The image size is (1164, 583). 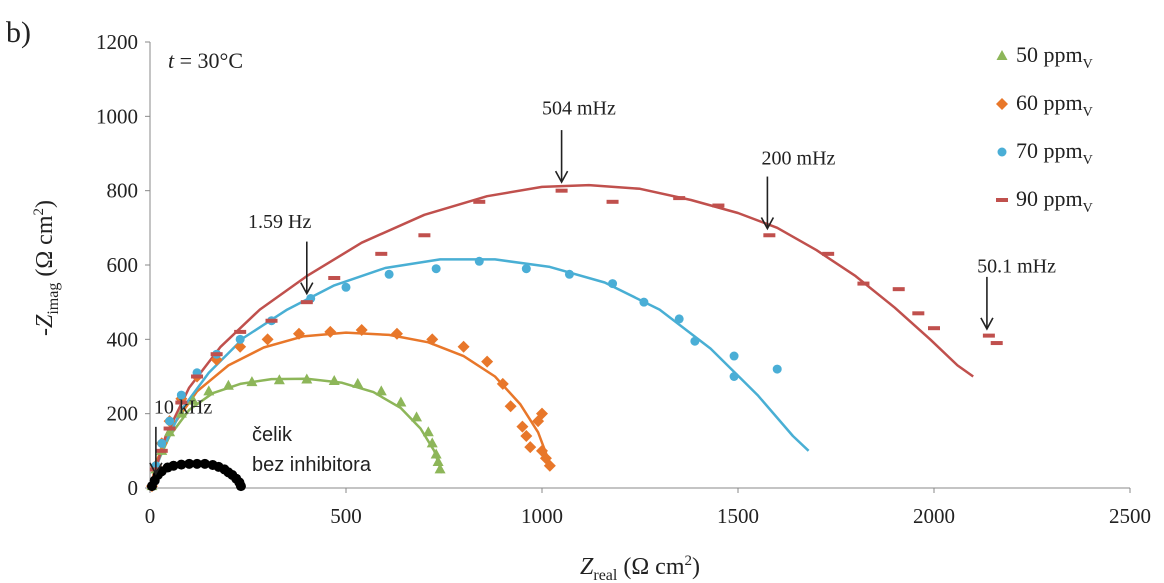 I want to click on y-axis-label: -Zimag (Ω cm2), so click(x=46, y=268).